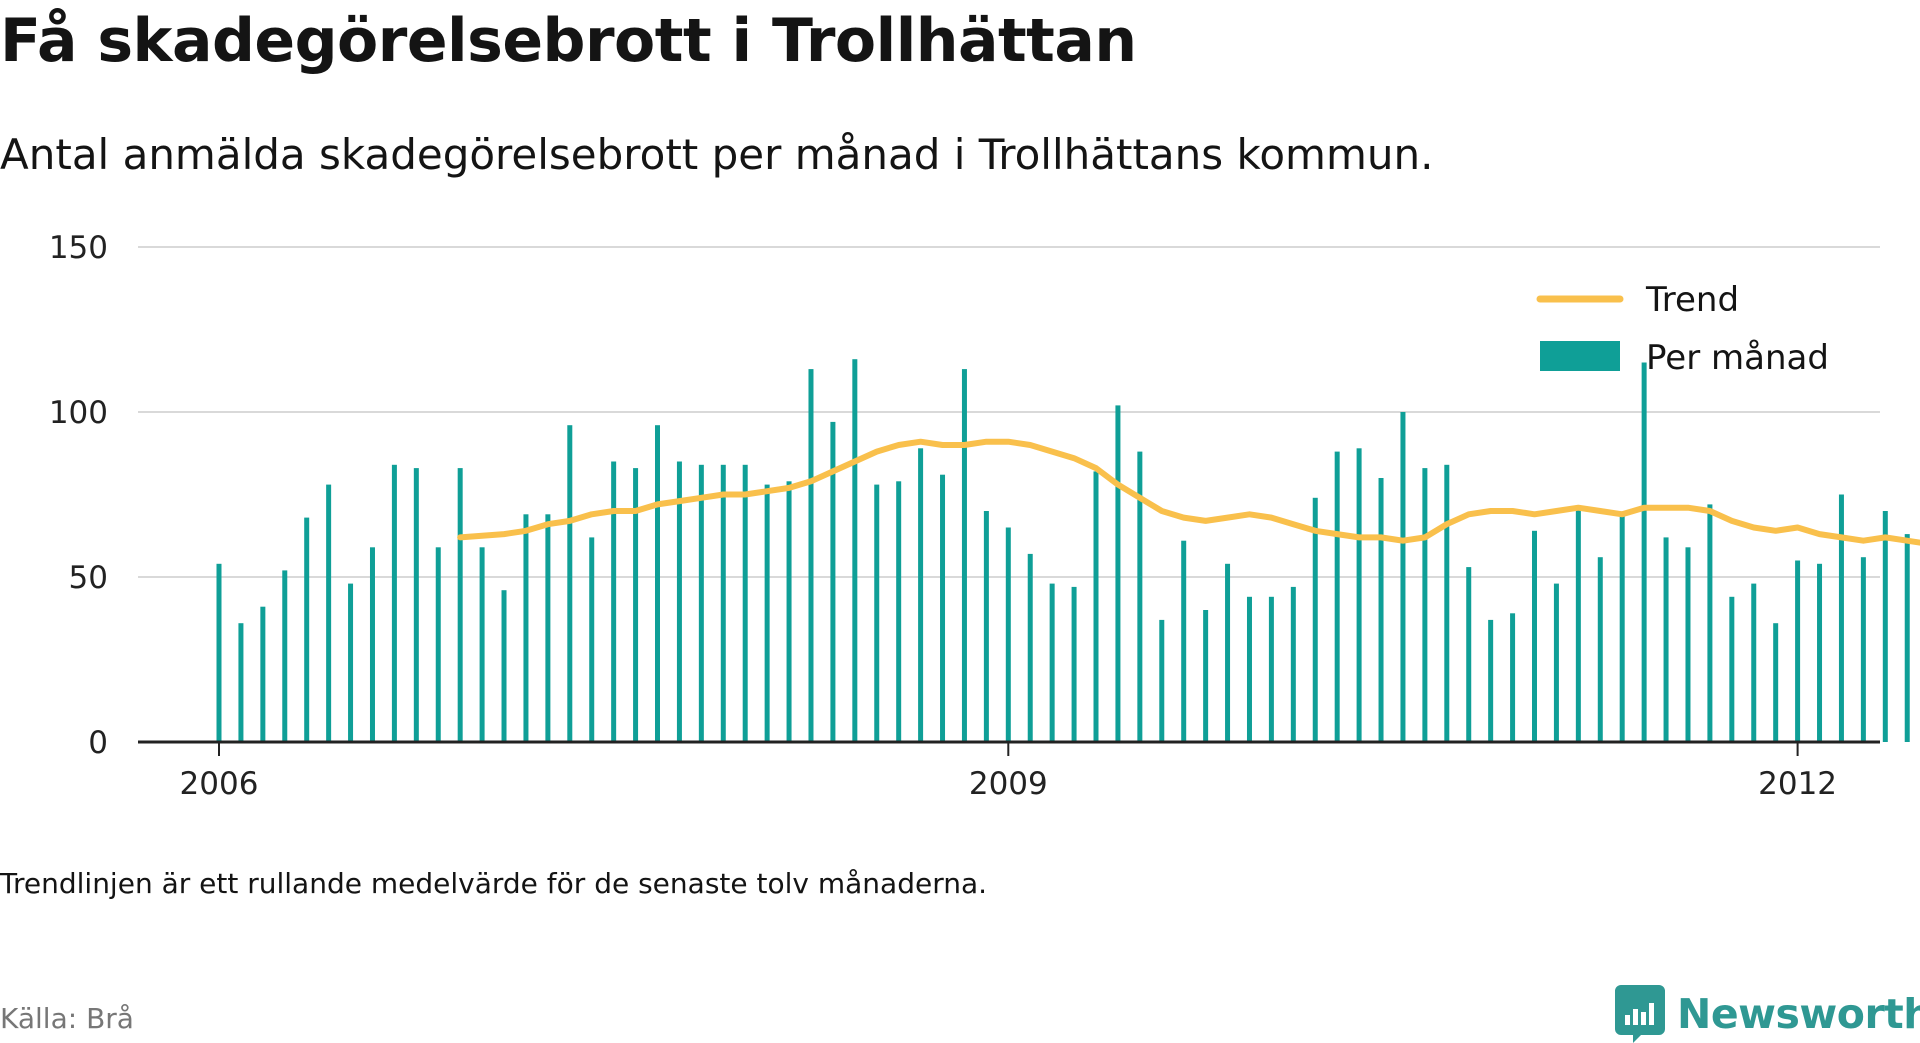  I want to click on newsworthy-logo: Newsworthy, so click(1767, 1014).